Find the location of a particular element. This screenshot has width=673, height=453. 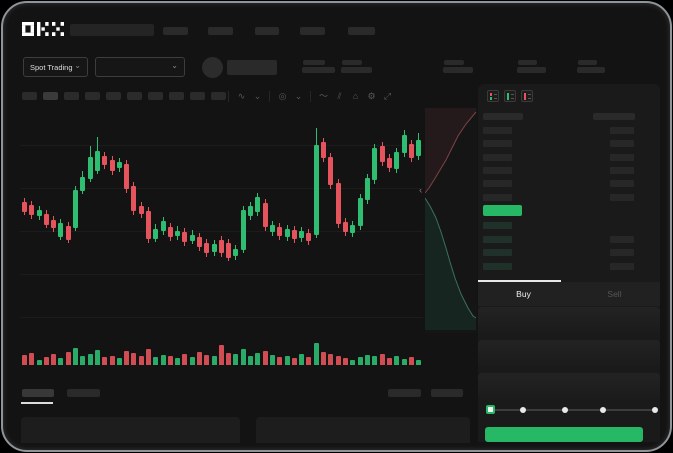

orderbook-asks-icon is located at coordinates (527, 96).